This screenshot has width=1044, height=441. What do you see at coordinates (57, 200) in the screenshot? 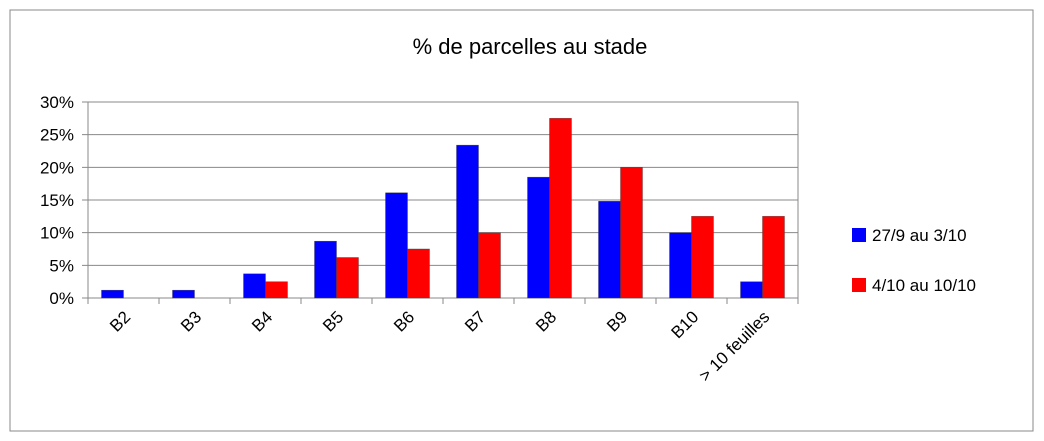
I see `y-tick-label: 15%` at bounding box center [57, 200].